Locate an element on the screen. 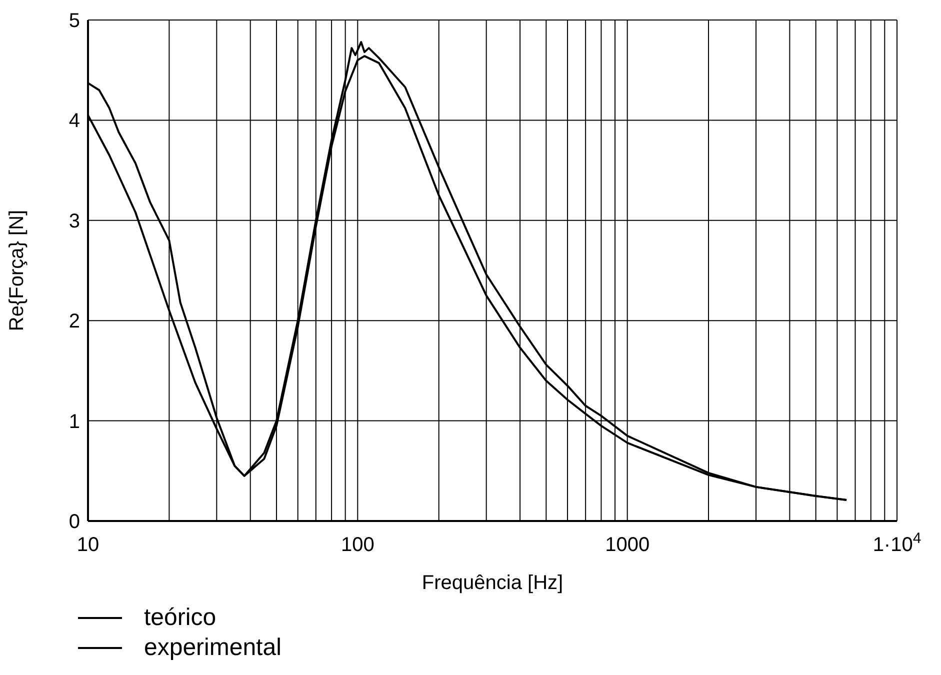 The width and height of the screenshot is (941, 675). legend-label: experimental is located at coordinates (213, 648).